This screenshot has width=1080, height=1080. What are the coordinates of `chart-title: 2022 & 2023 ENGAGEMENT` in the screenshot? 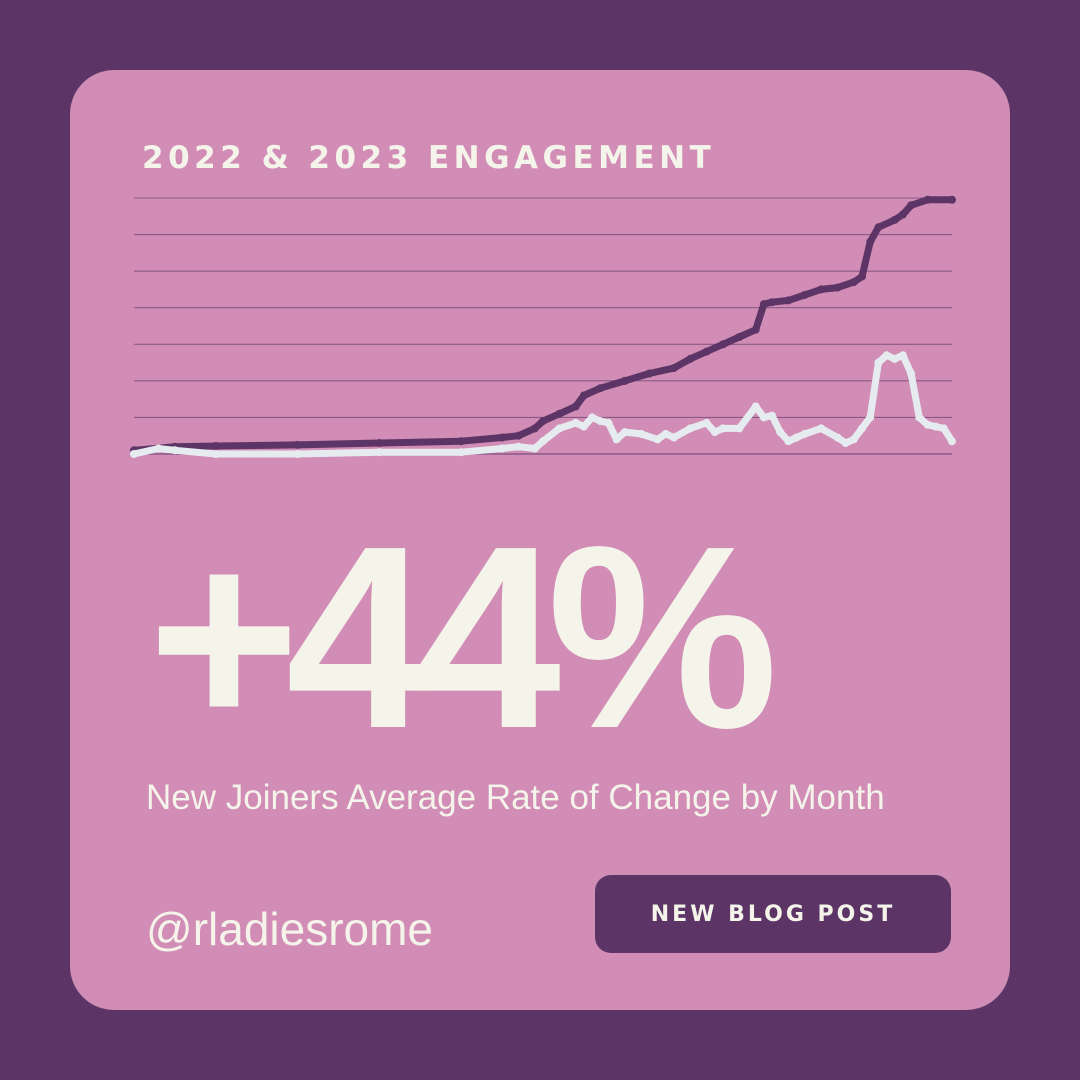 It's located at (429, 158).